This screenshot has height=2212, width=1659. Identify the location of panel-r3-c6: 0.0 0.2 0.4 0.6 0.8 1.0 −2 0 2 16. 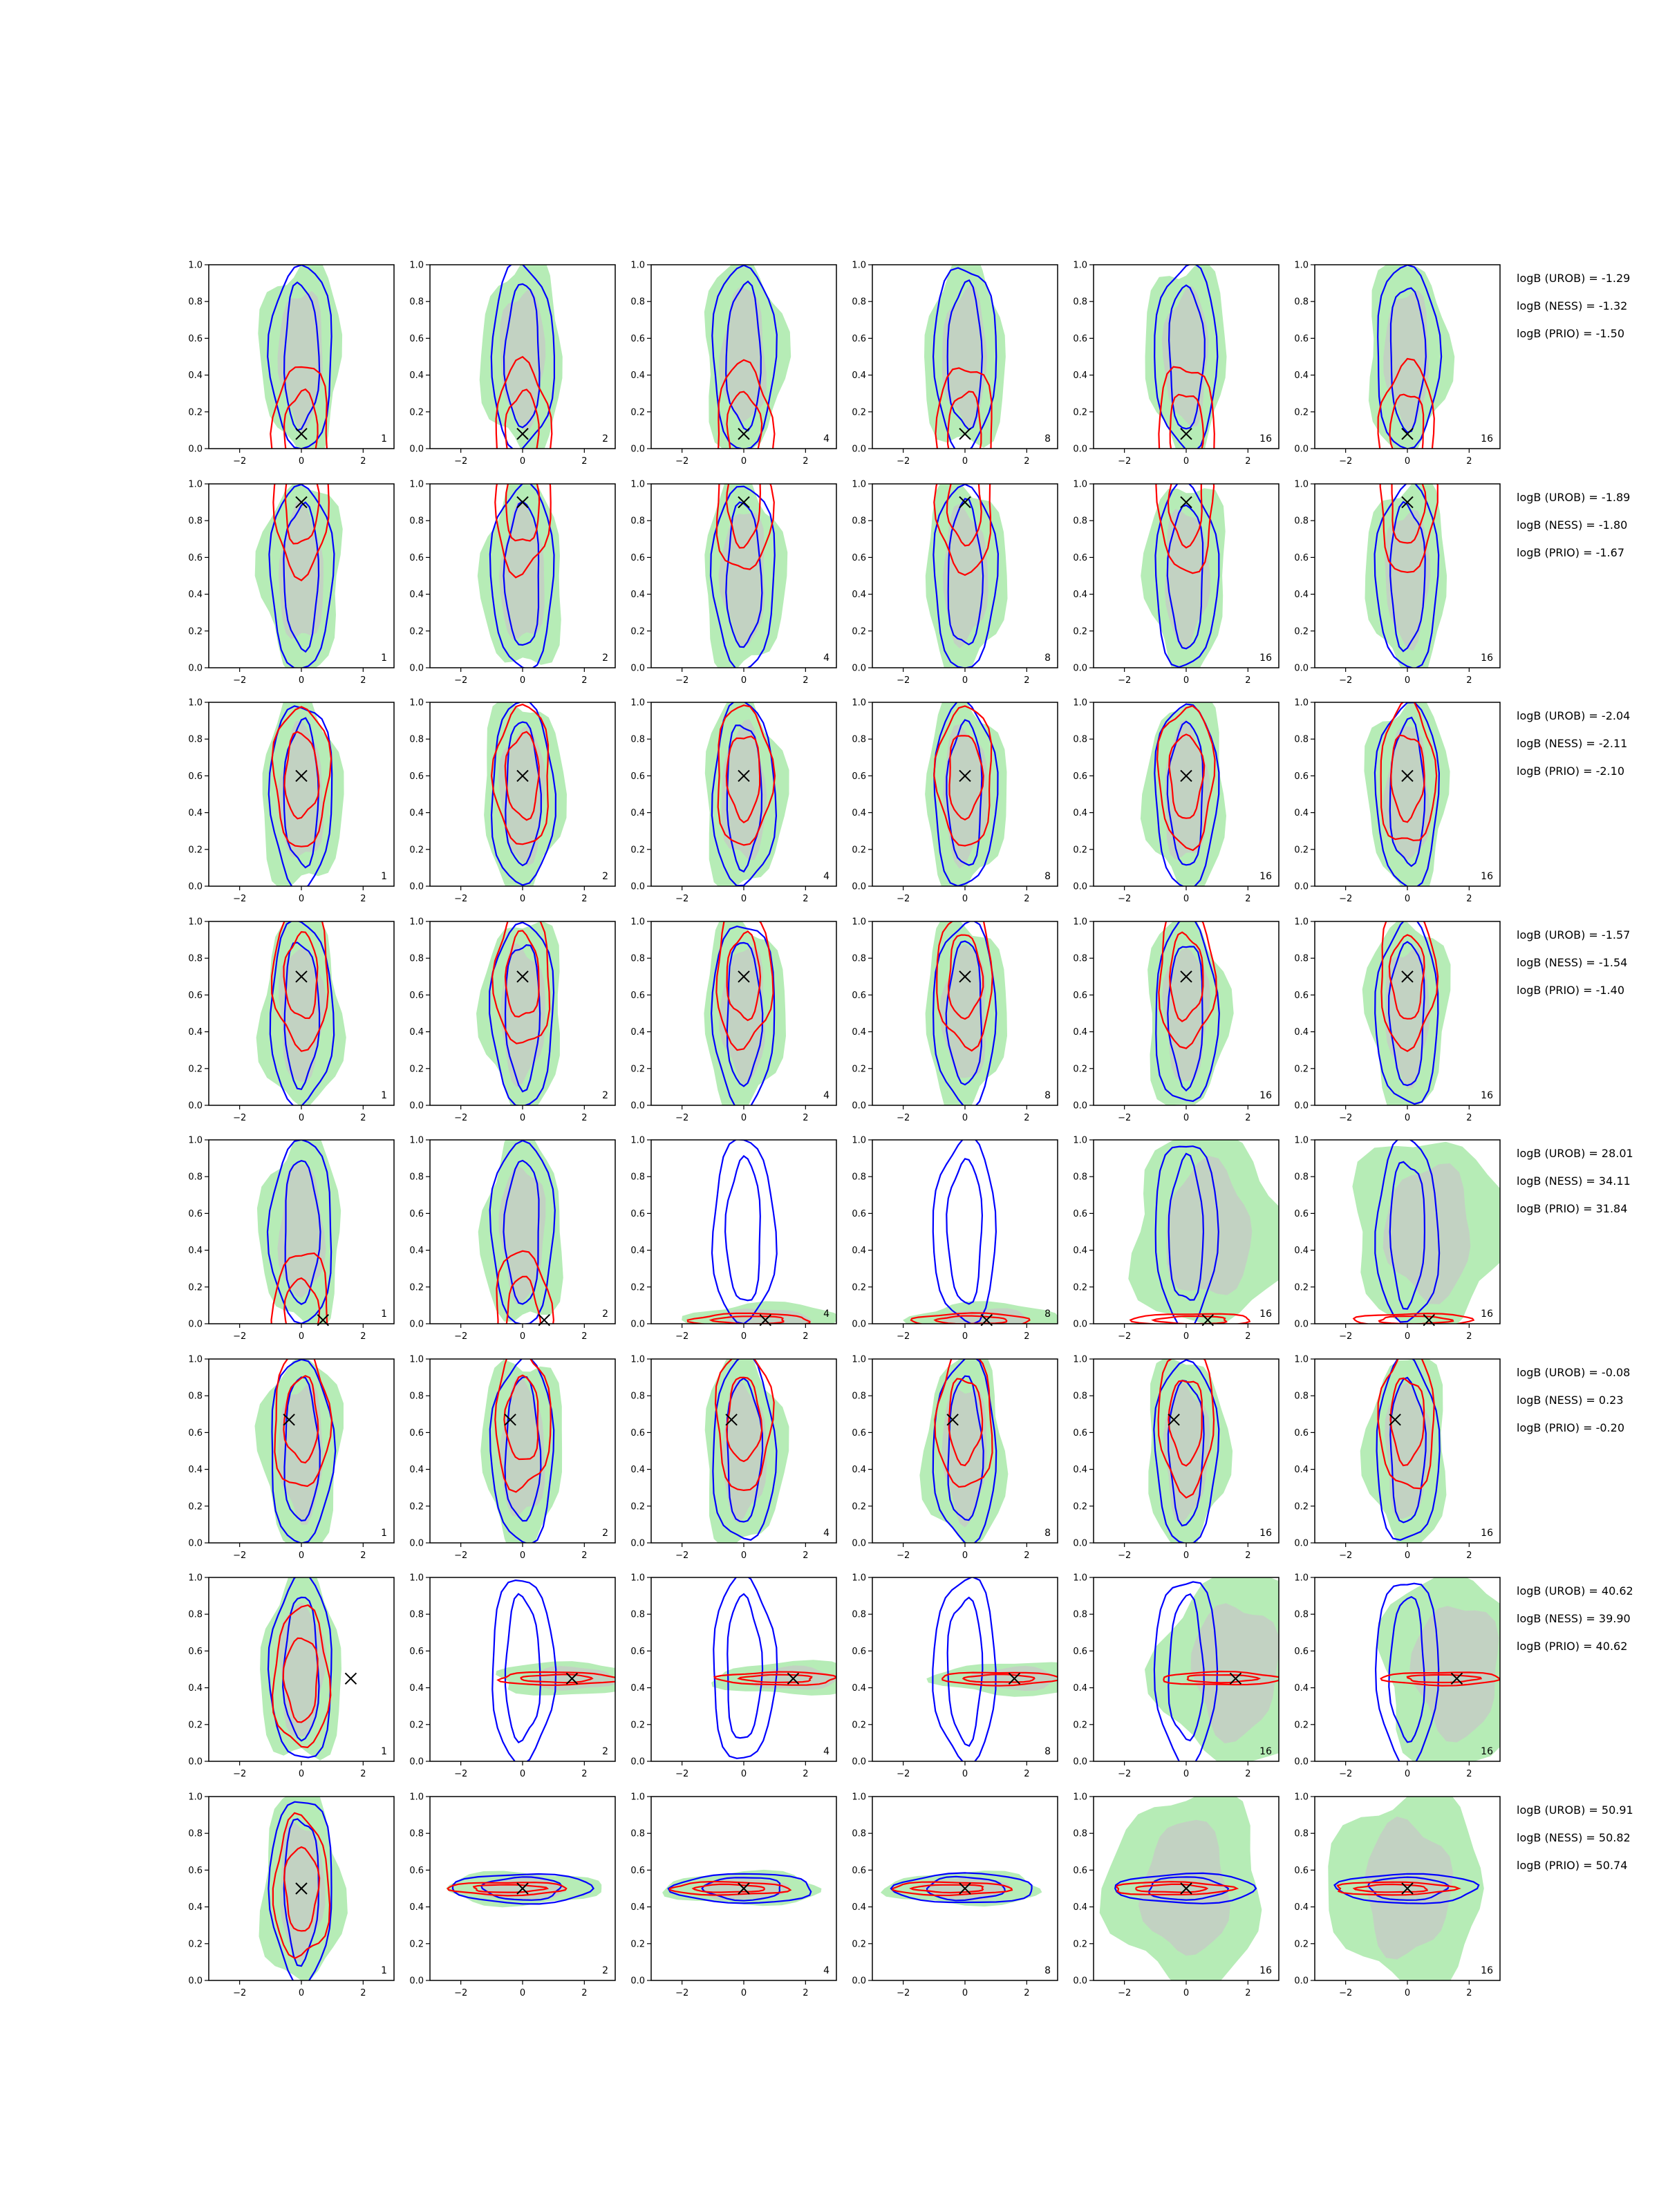
(1398, 801).